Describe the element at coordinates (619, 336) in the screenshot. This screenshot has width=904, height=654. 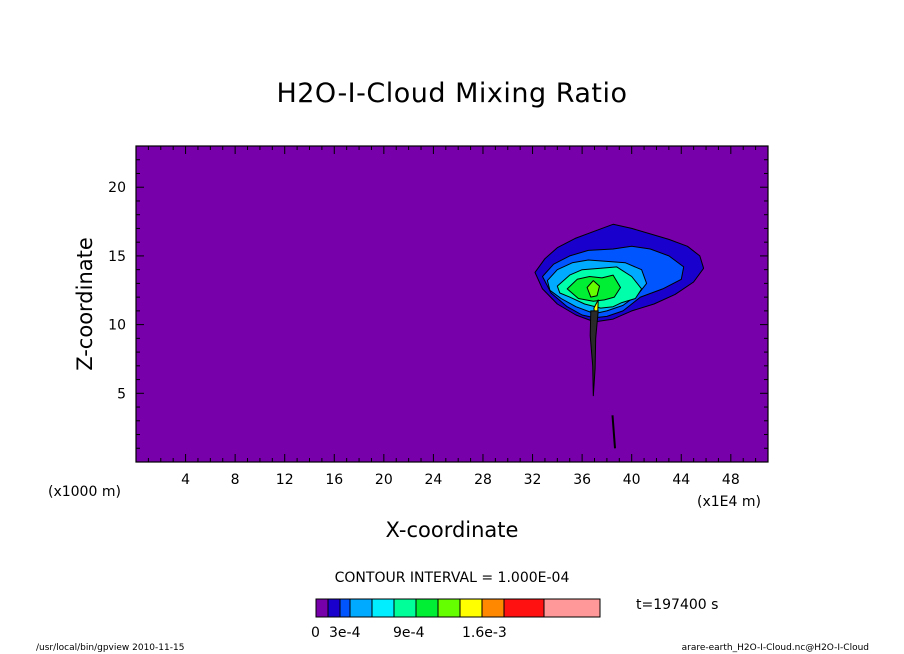
I see `cloud-contours` at that location.